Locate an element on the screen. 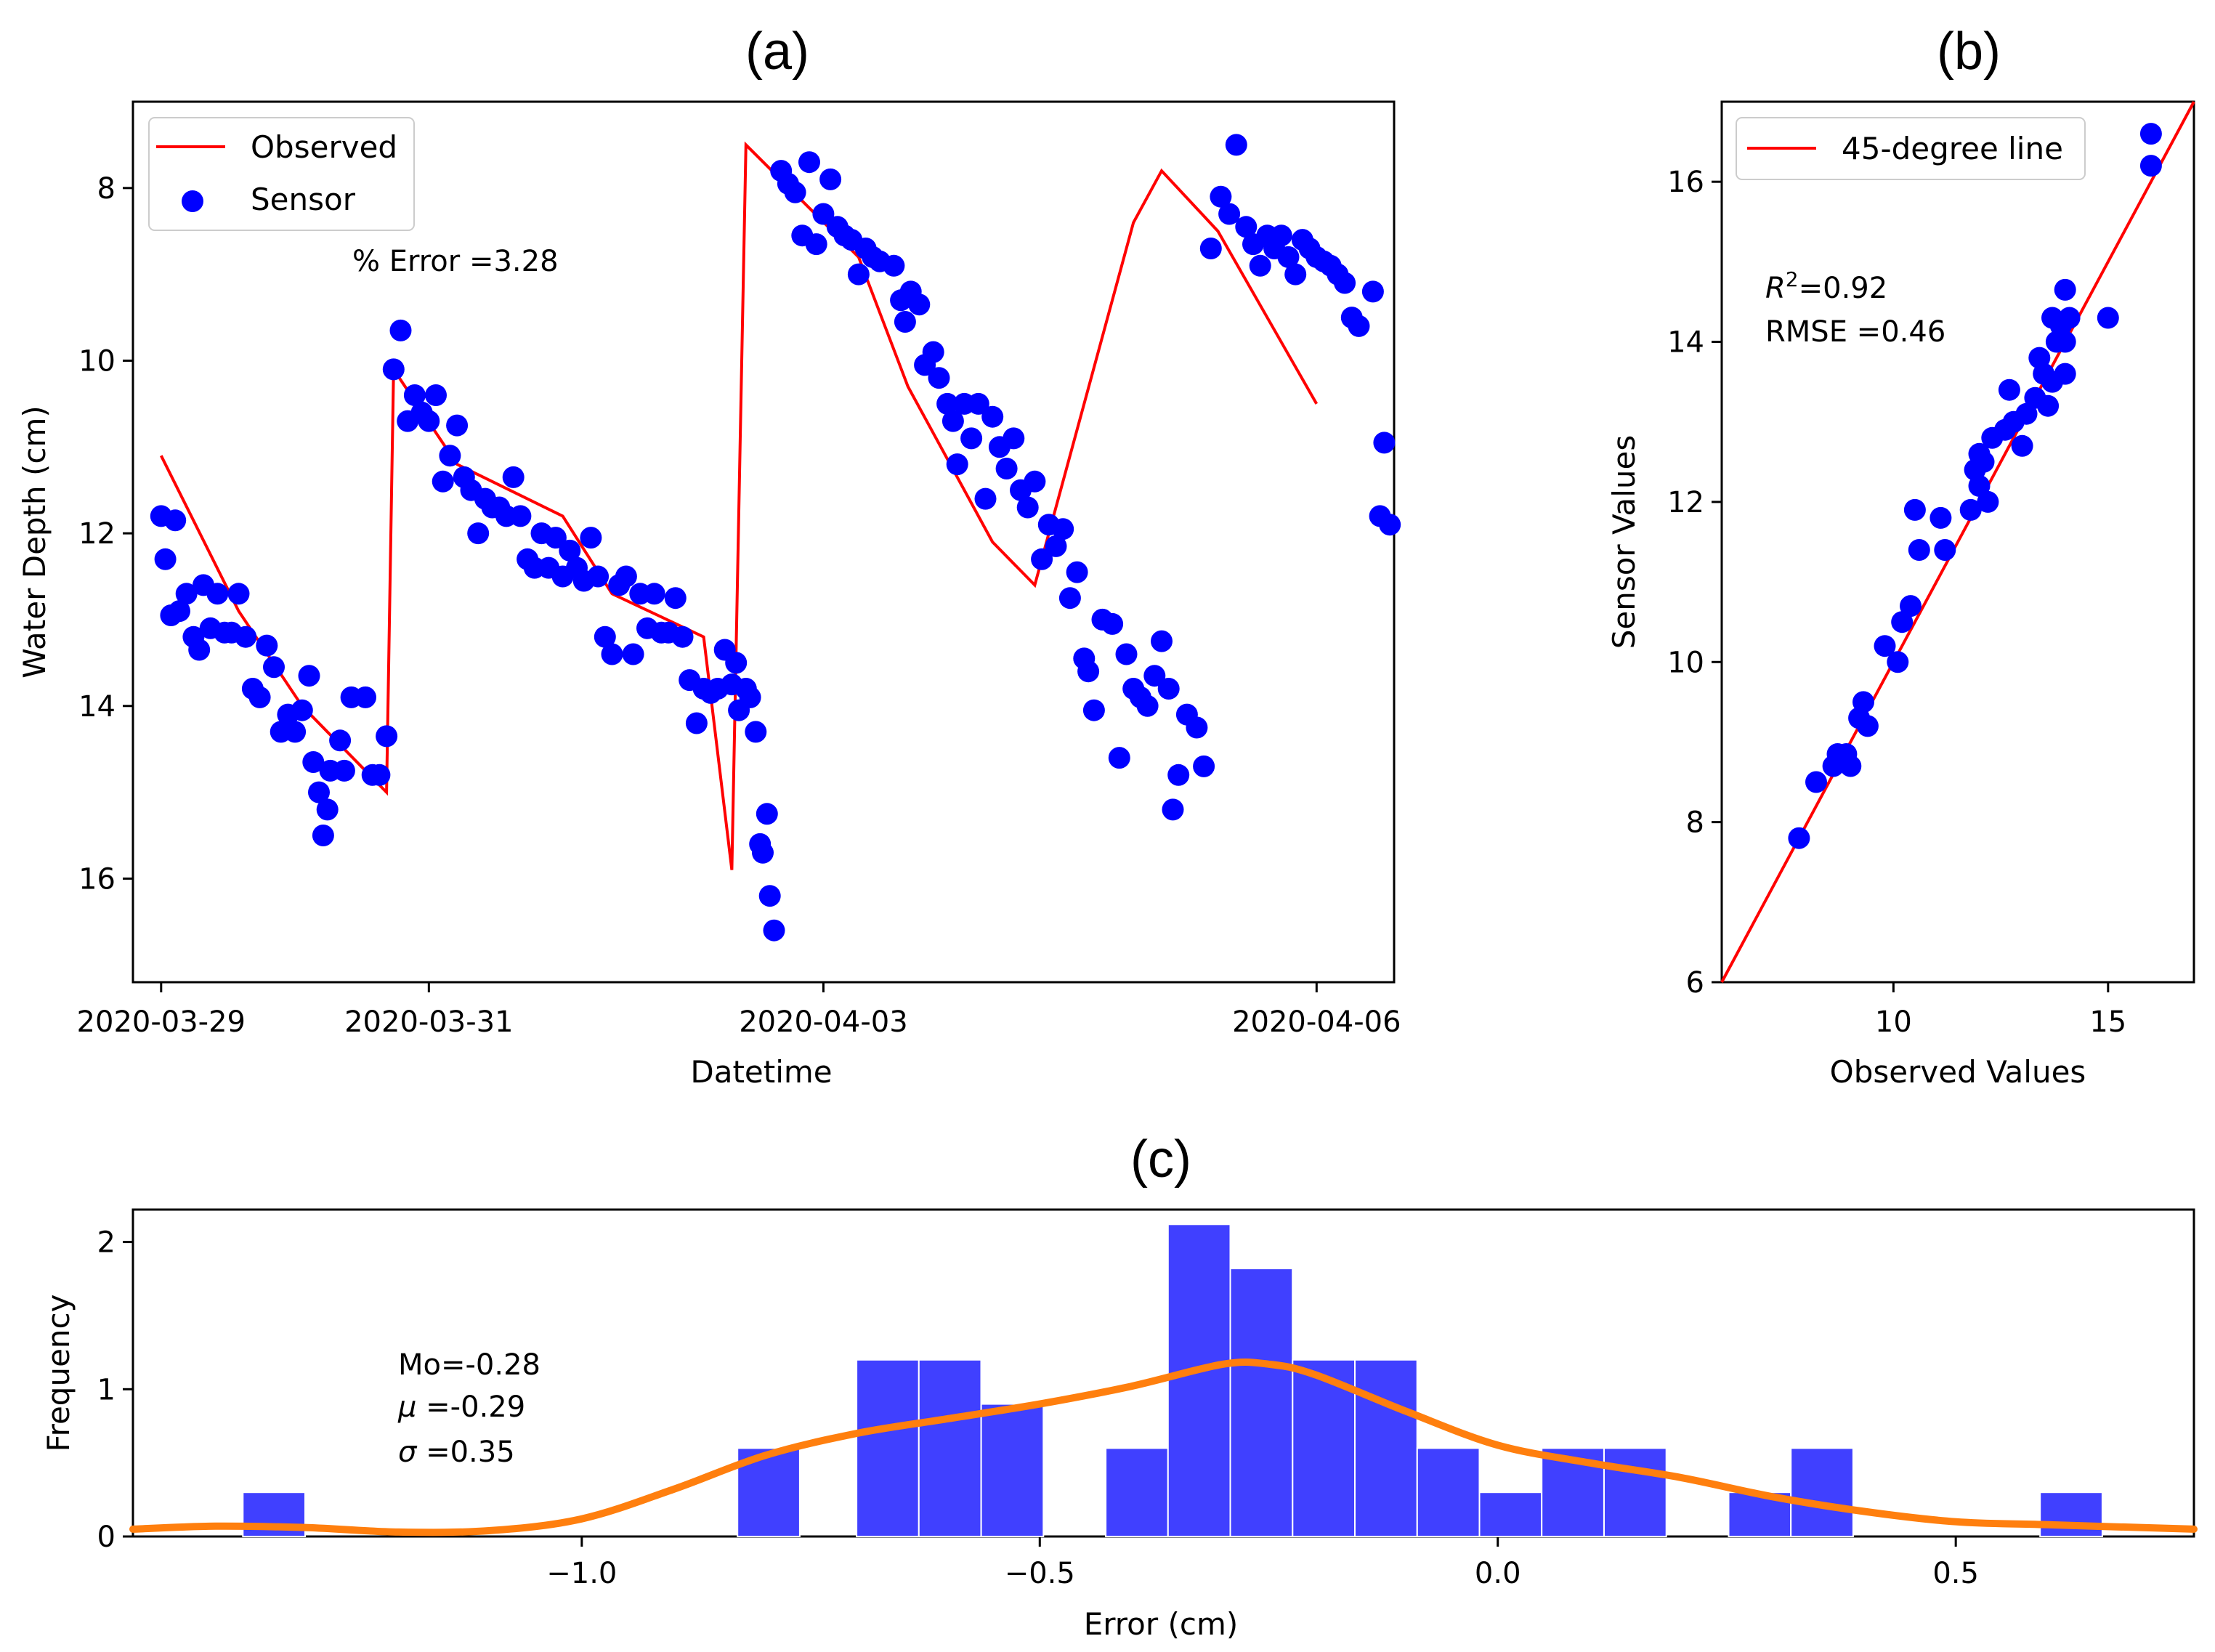  panel-a-x-ticks: 2020-03-29 2020-03-31 2020-04-03 2020-04-06 is located at coordinates (739, 1010).